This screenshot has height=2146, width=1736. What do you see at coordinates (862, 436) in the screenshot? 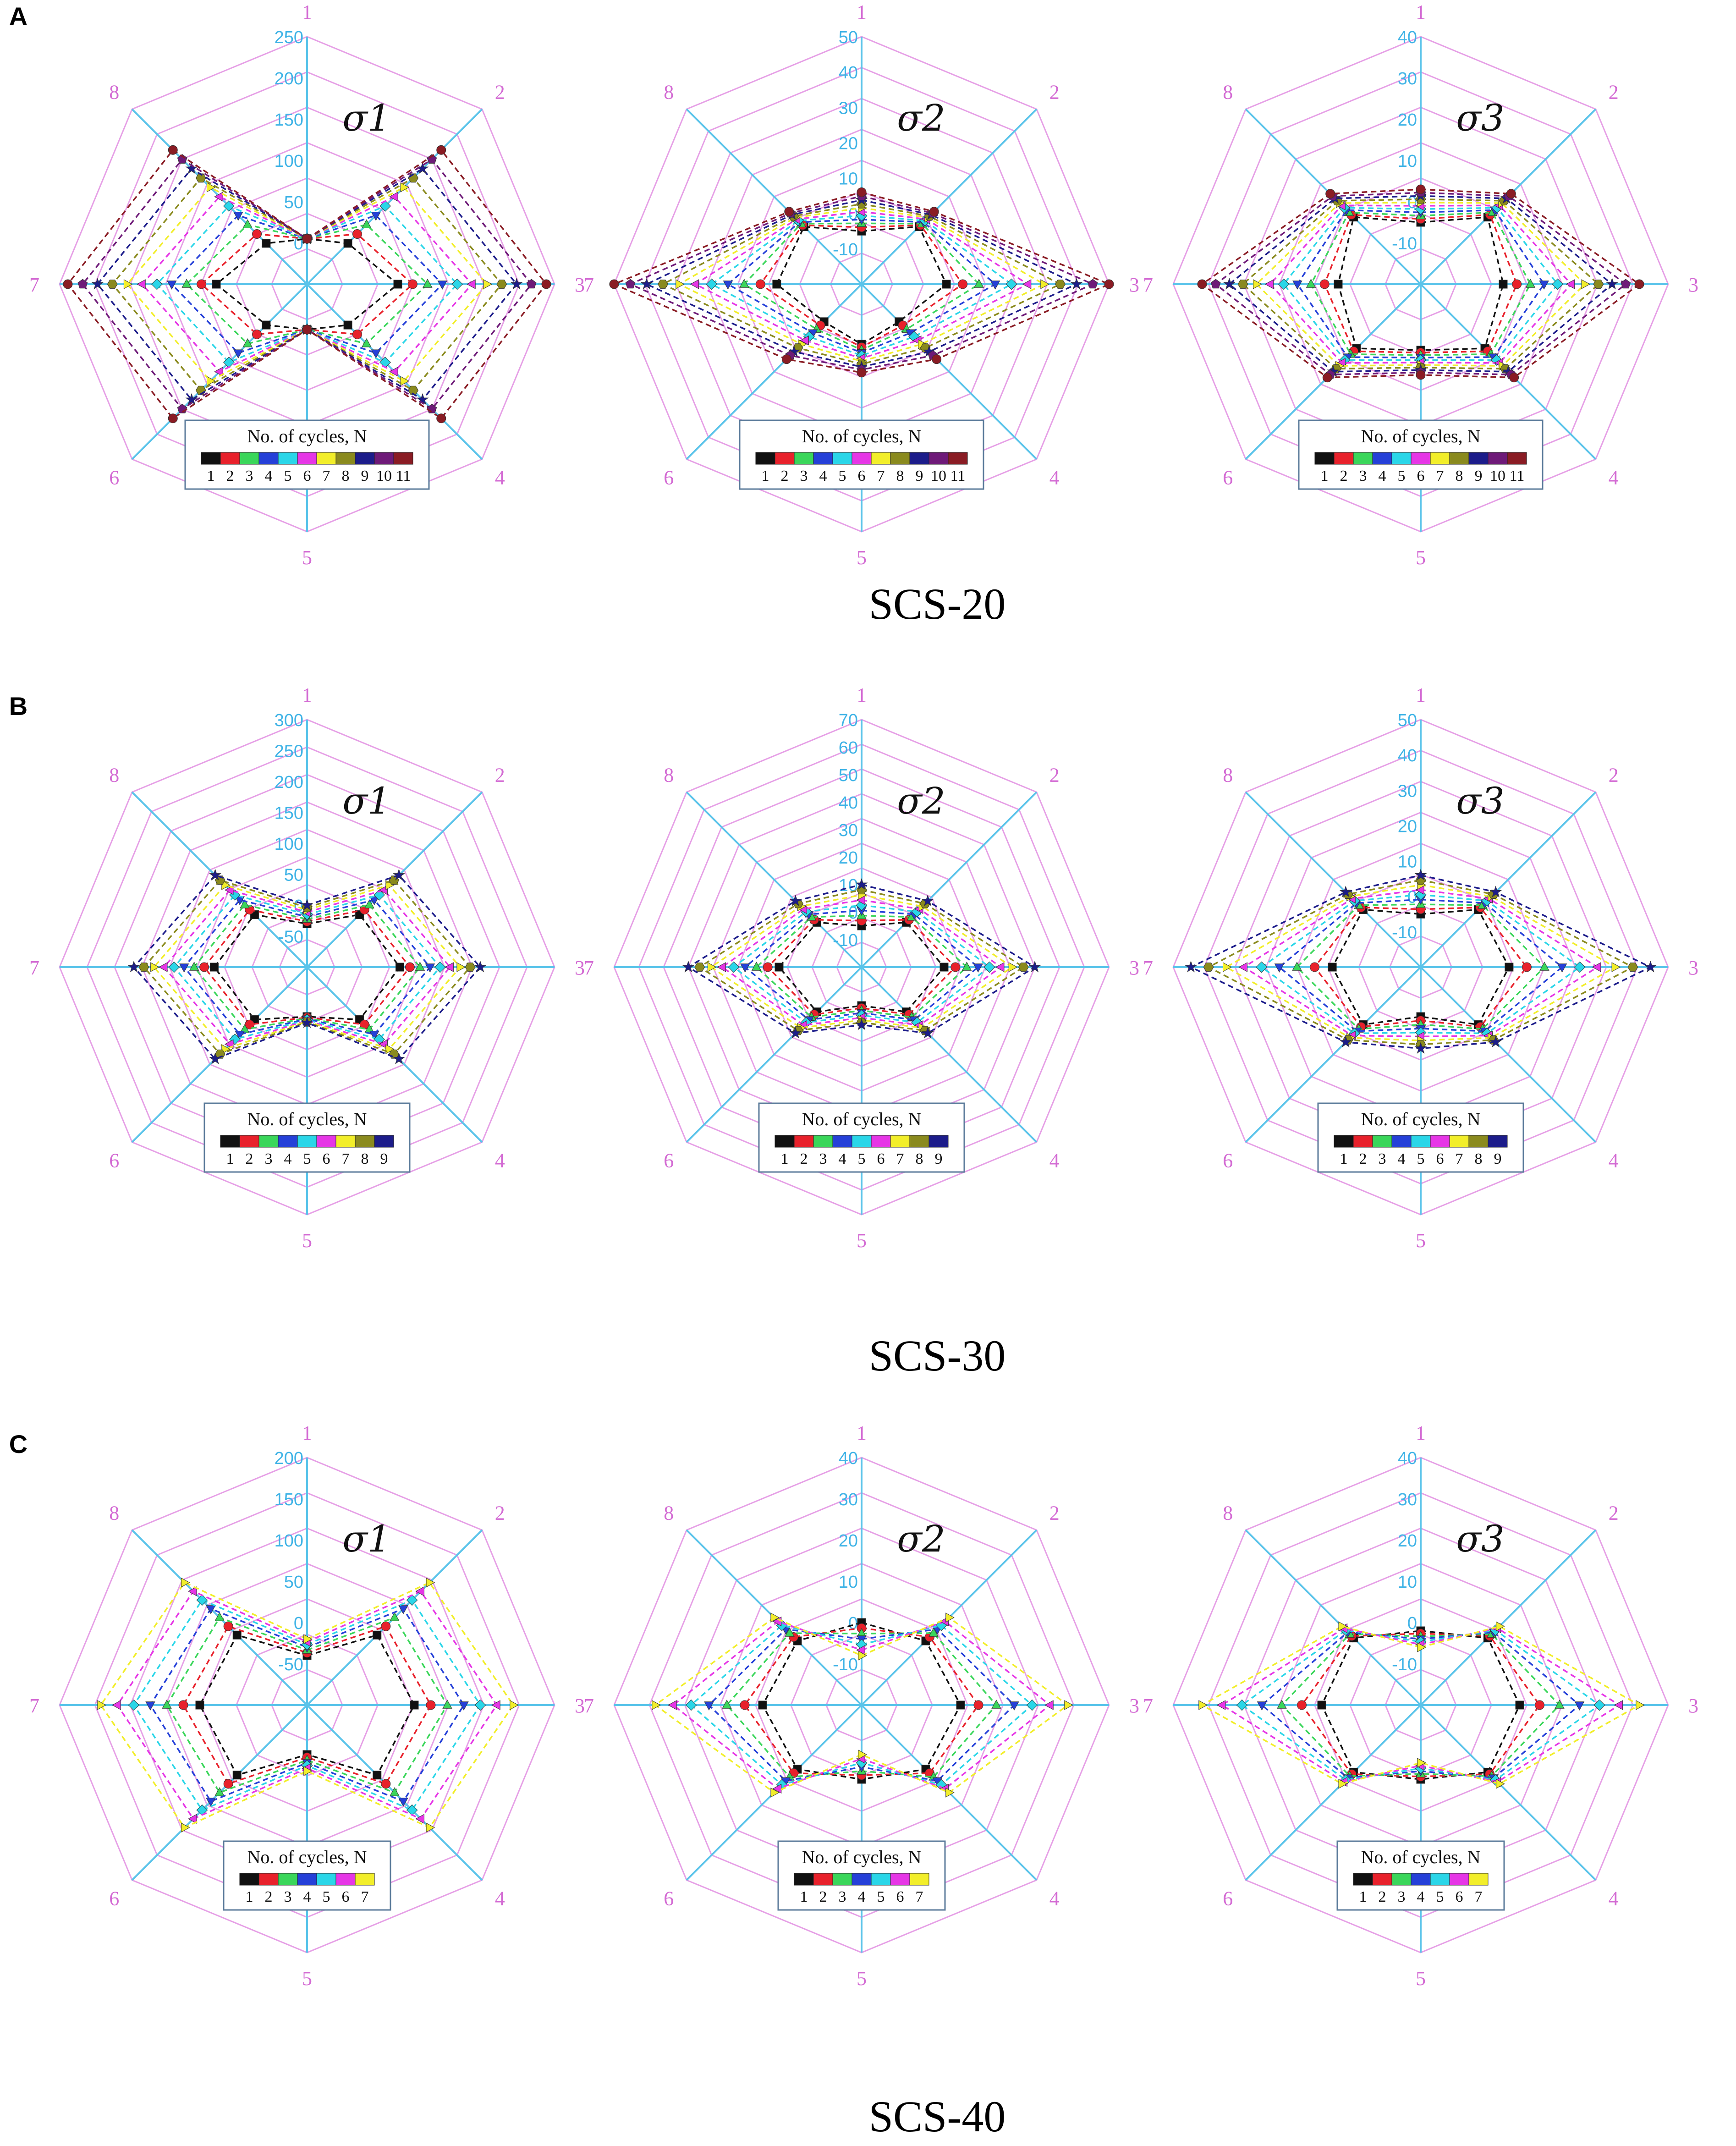
I see `legend-title: No. of cycles, N` at bounding box center [862, 436].